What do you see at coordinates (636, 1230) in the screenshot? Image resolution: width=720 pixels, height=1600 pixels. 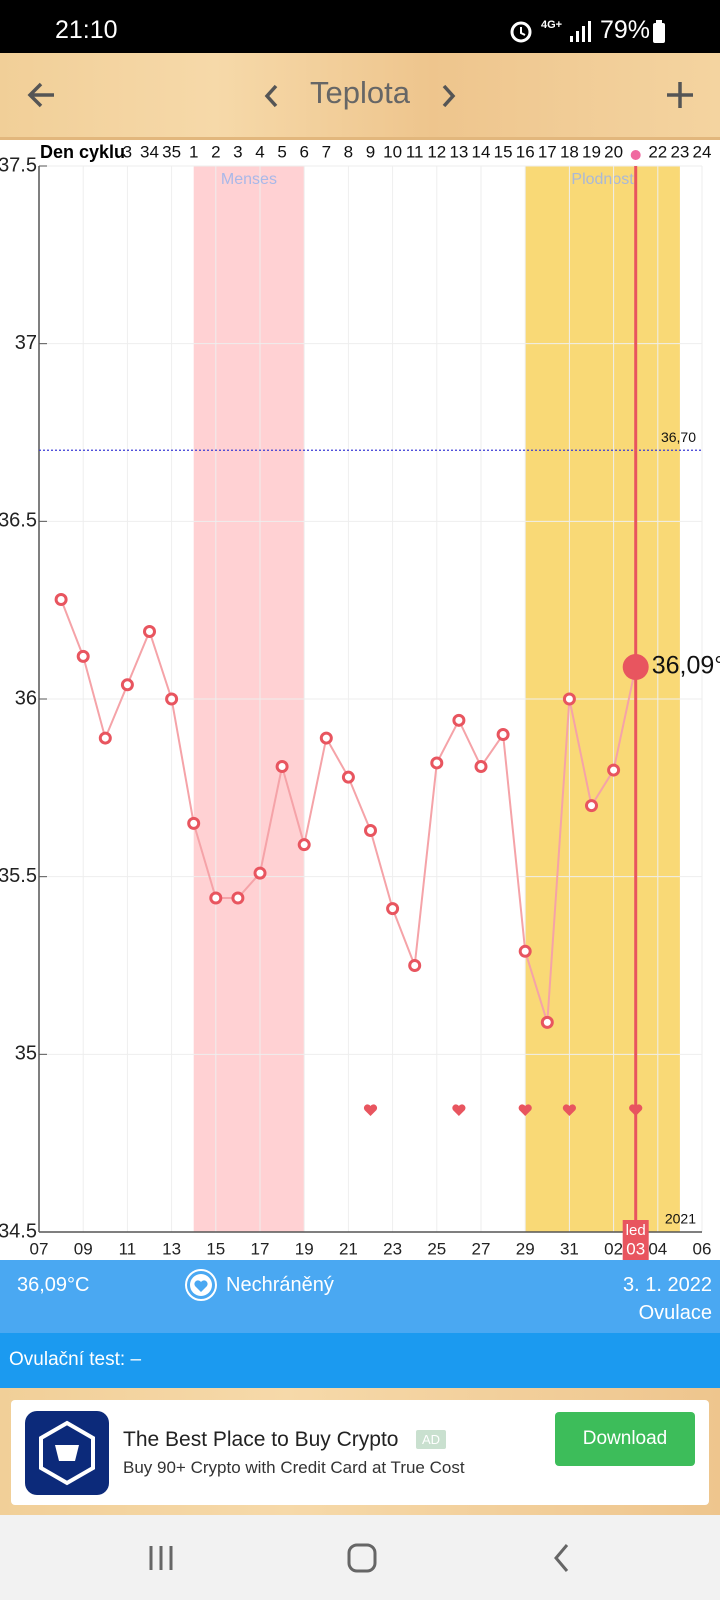 I see `selected-month: led` at bounding box center [636, 1230].